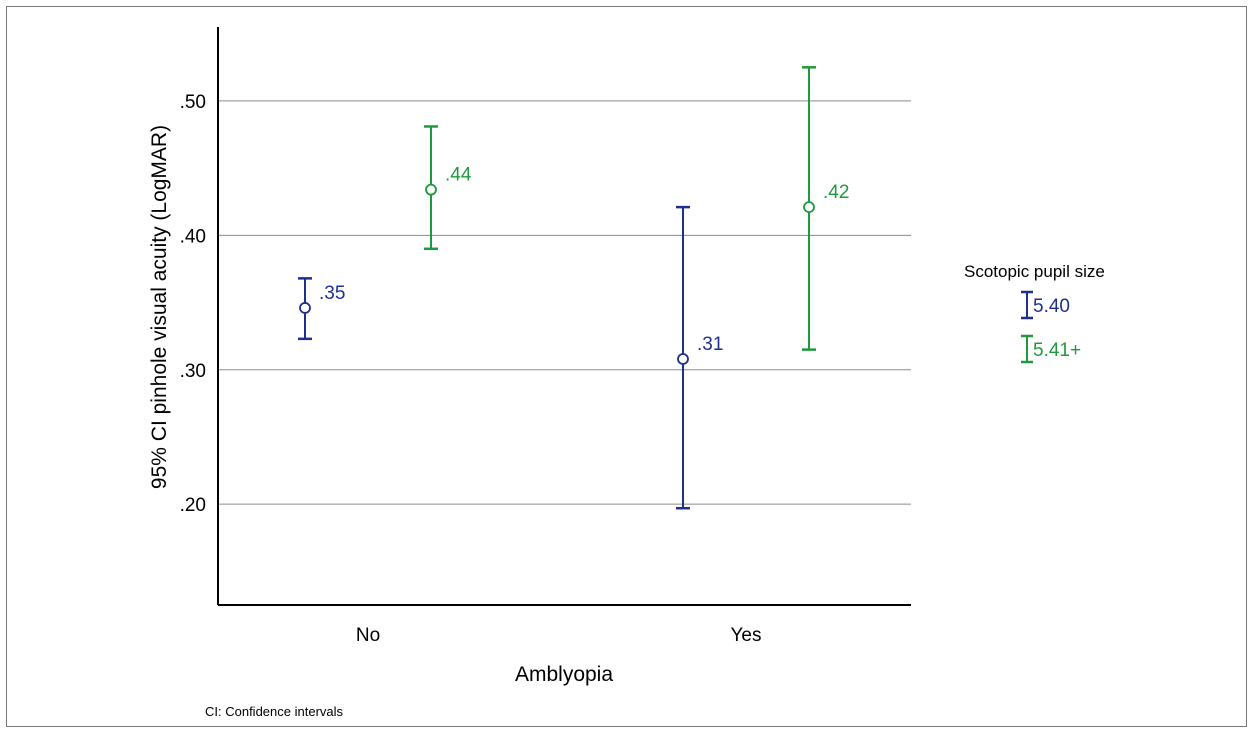 Image resolution: width=1254 pixels, height=733 pixels. Describe the element at coordinates (274, 711) in the screenshot. I see `footnote: CI: Confidence intervals` at that location.